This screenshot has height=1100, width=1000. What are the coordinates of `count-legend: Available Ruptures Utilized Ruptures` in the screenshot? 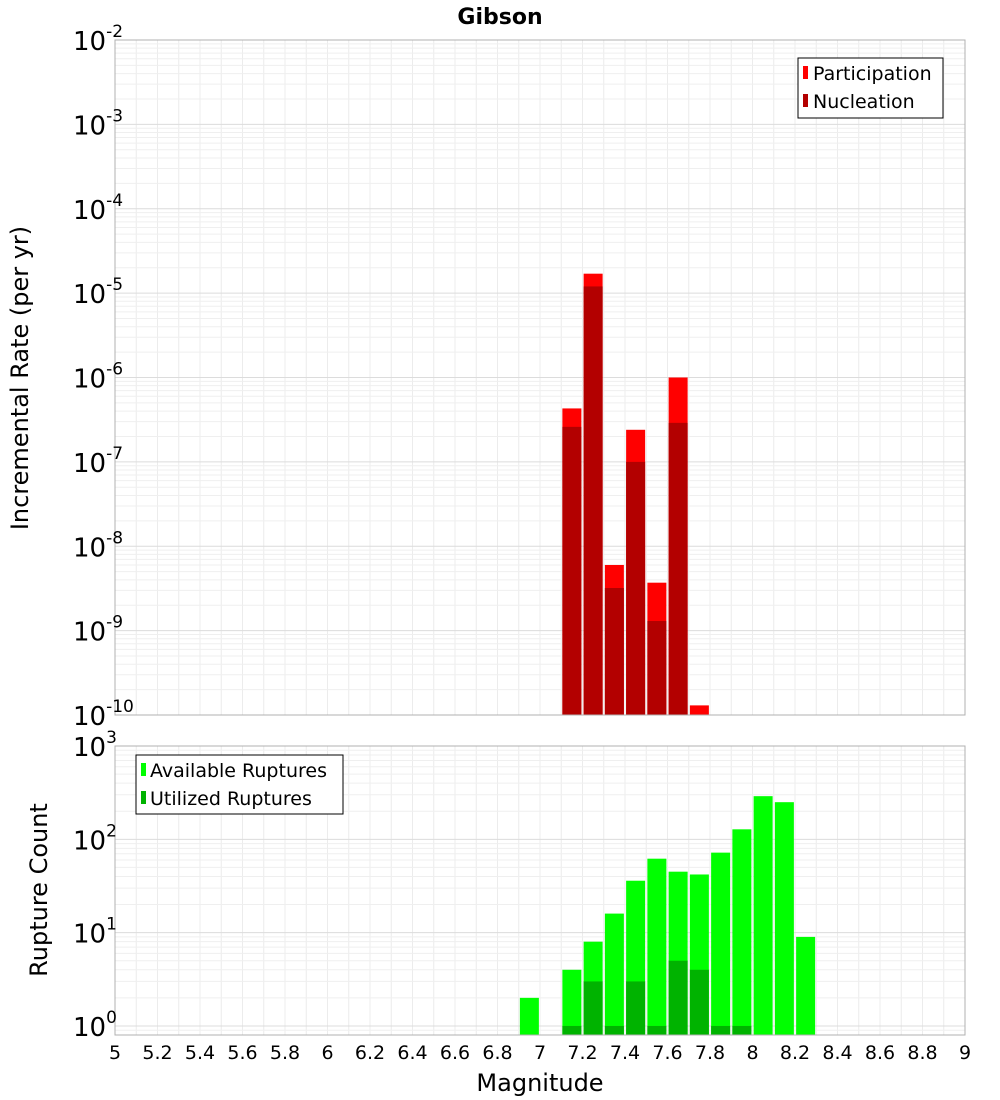 It's located at (239, 784).